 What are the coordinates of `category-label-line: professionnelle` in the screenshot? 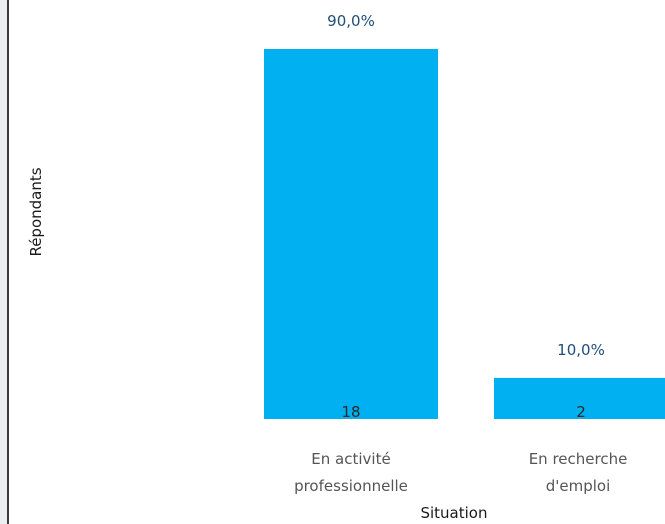 It's located at (351, 486).